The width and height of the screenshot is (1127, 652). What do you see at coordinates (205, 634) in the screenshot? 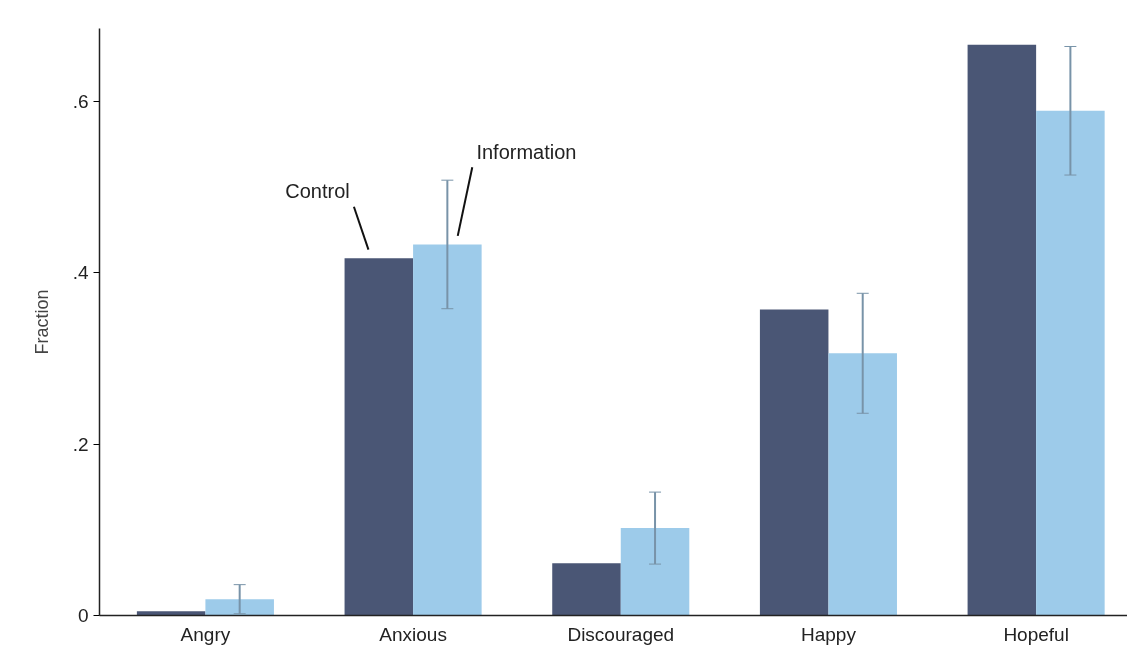
I see `x-tick-label: Angry` at bounding box center [205, 634].